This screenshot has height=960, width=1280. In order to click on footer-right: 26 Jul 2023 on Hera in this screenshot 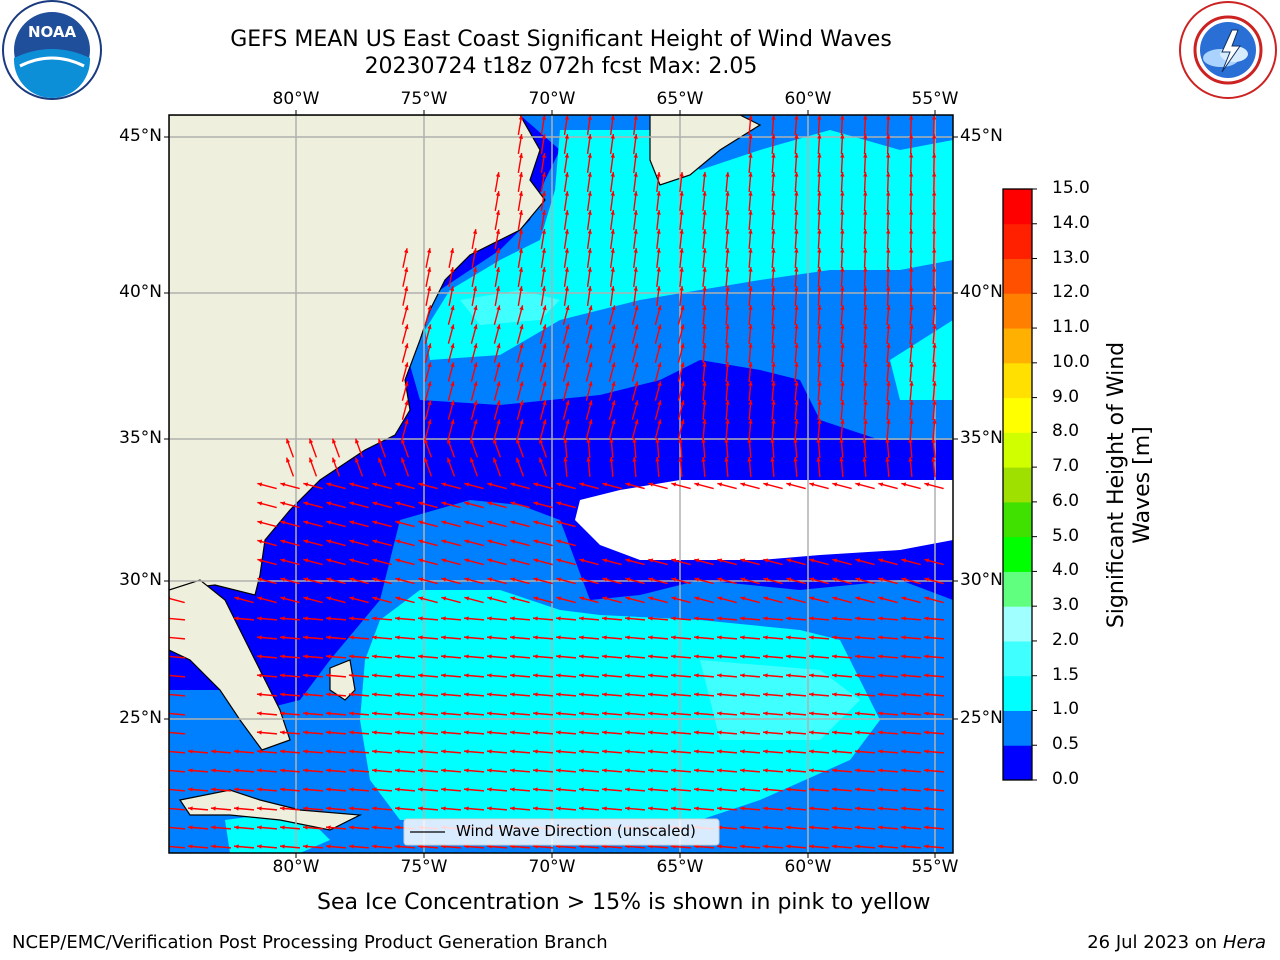, I will do `click(1176, 942)`.